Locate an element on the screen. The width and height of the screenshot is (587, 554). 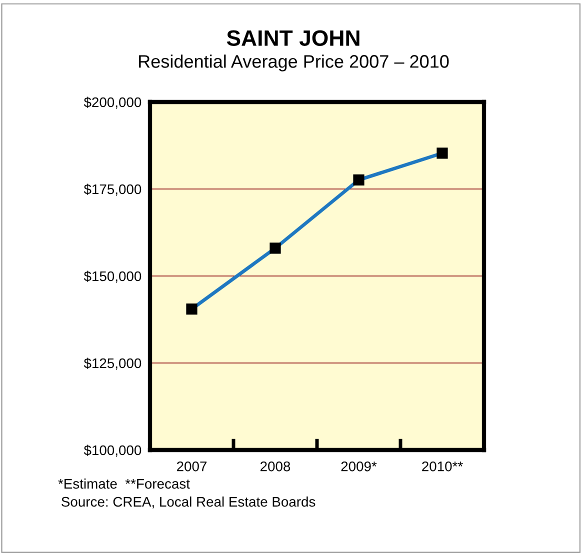
source-note: Source: CREA, Local Real Estate Boards is located at coordinates (189, 502).